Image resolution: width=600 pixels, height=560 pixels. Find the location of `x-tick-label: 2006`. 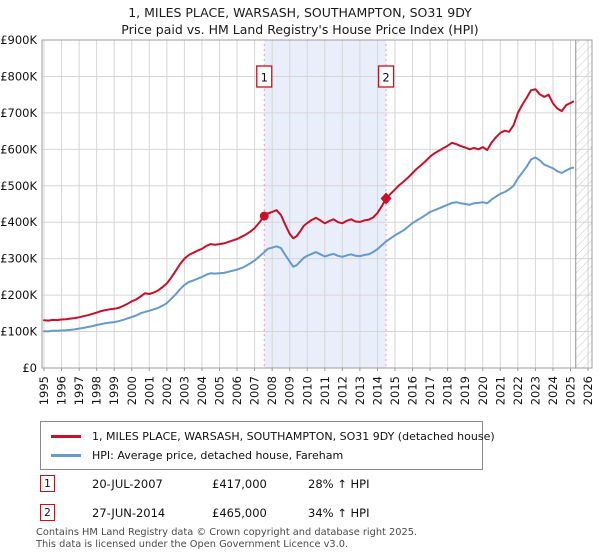

x-tick-label: 2006 is located at coordinates (237, 390).